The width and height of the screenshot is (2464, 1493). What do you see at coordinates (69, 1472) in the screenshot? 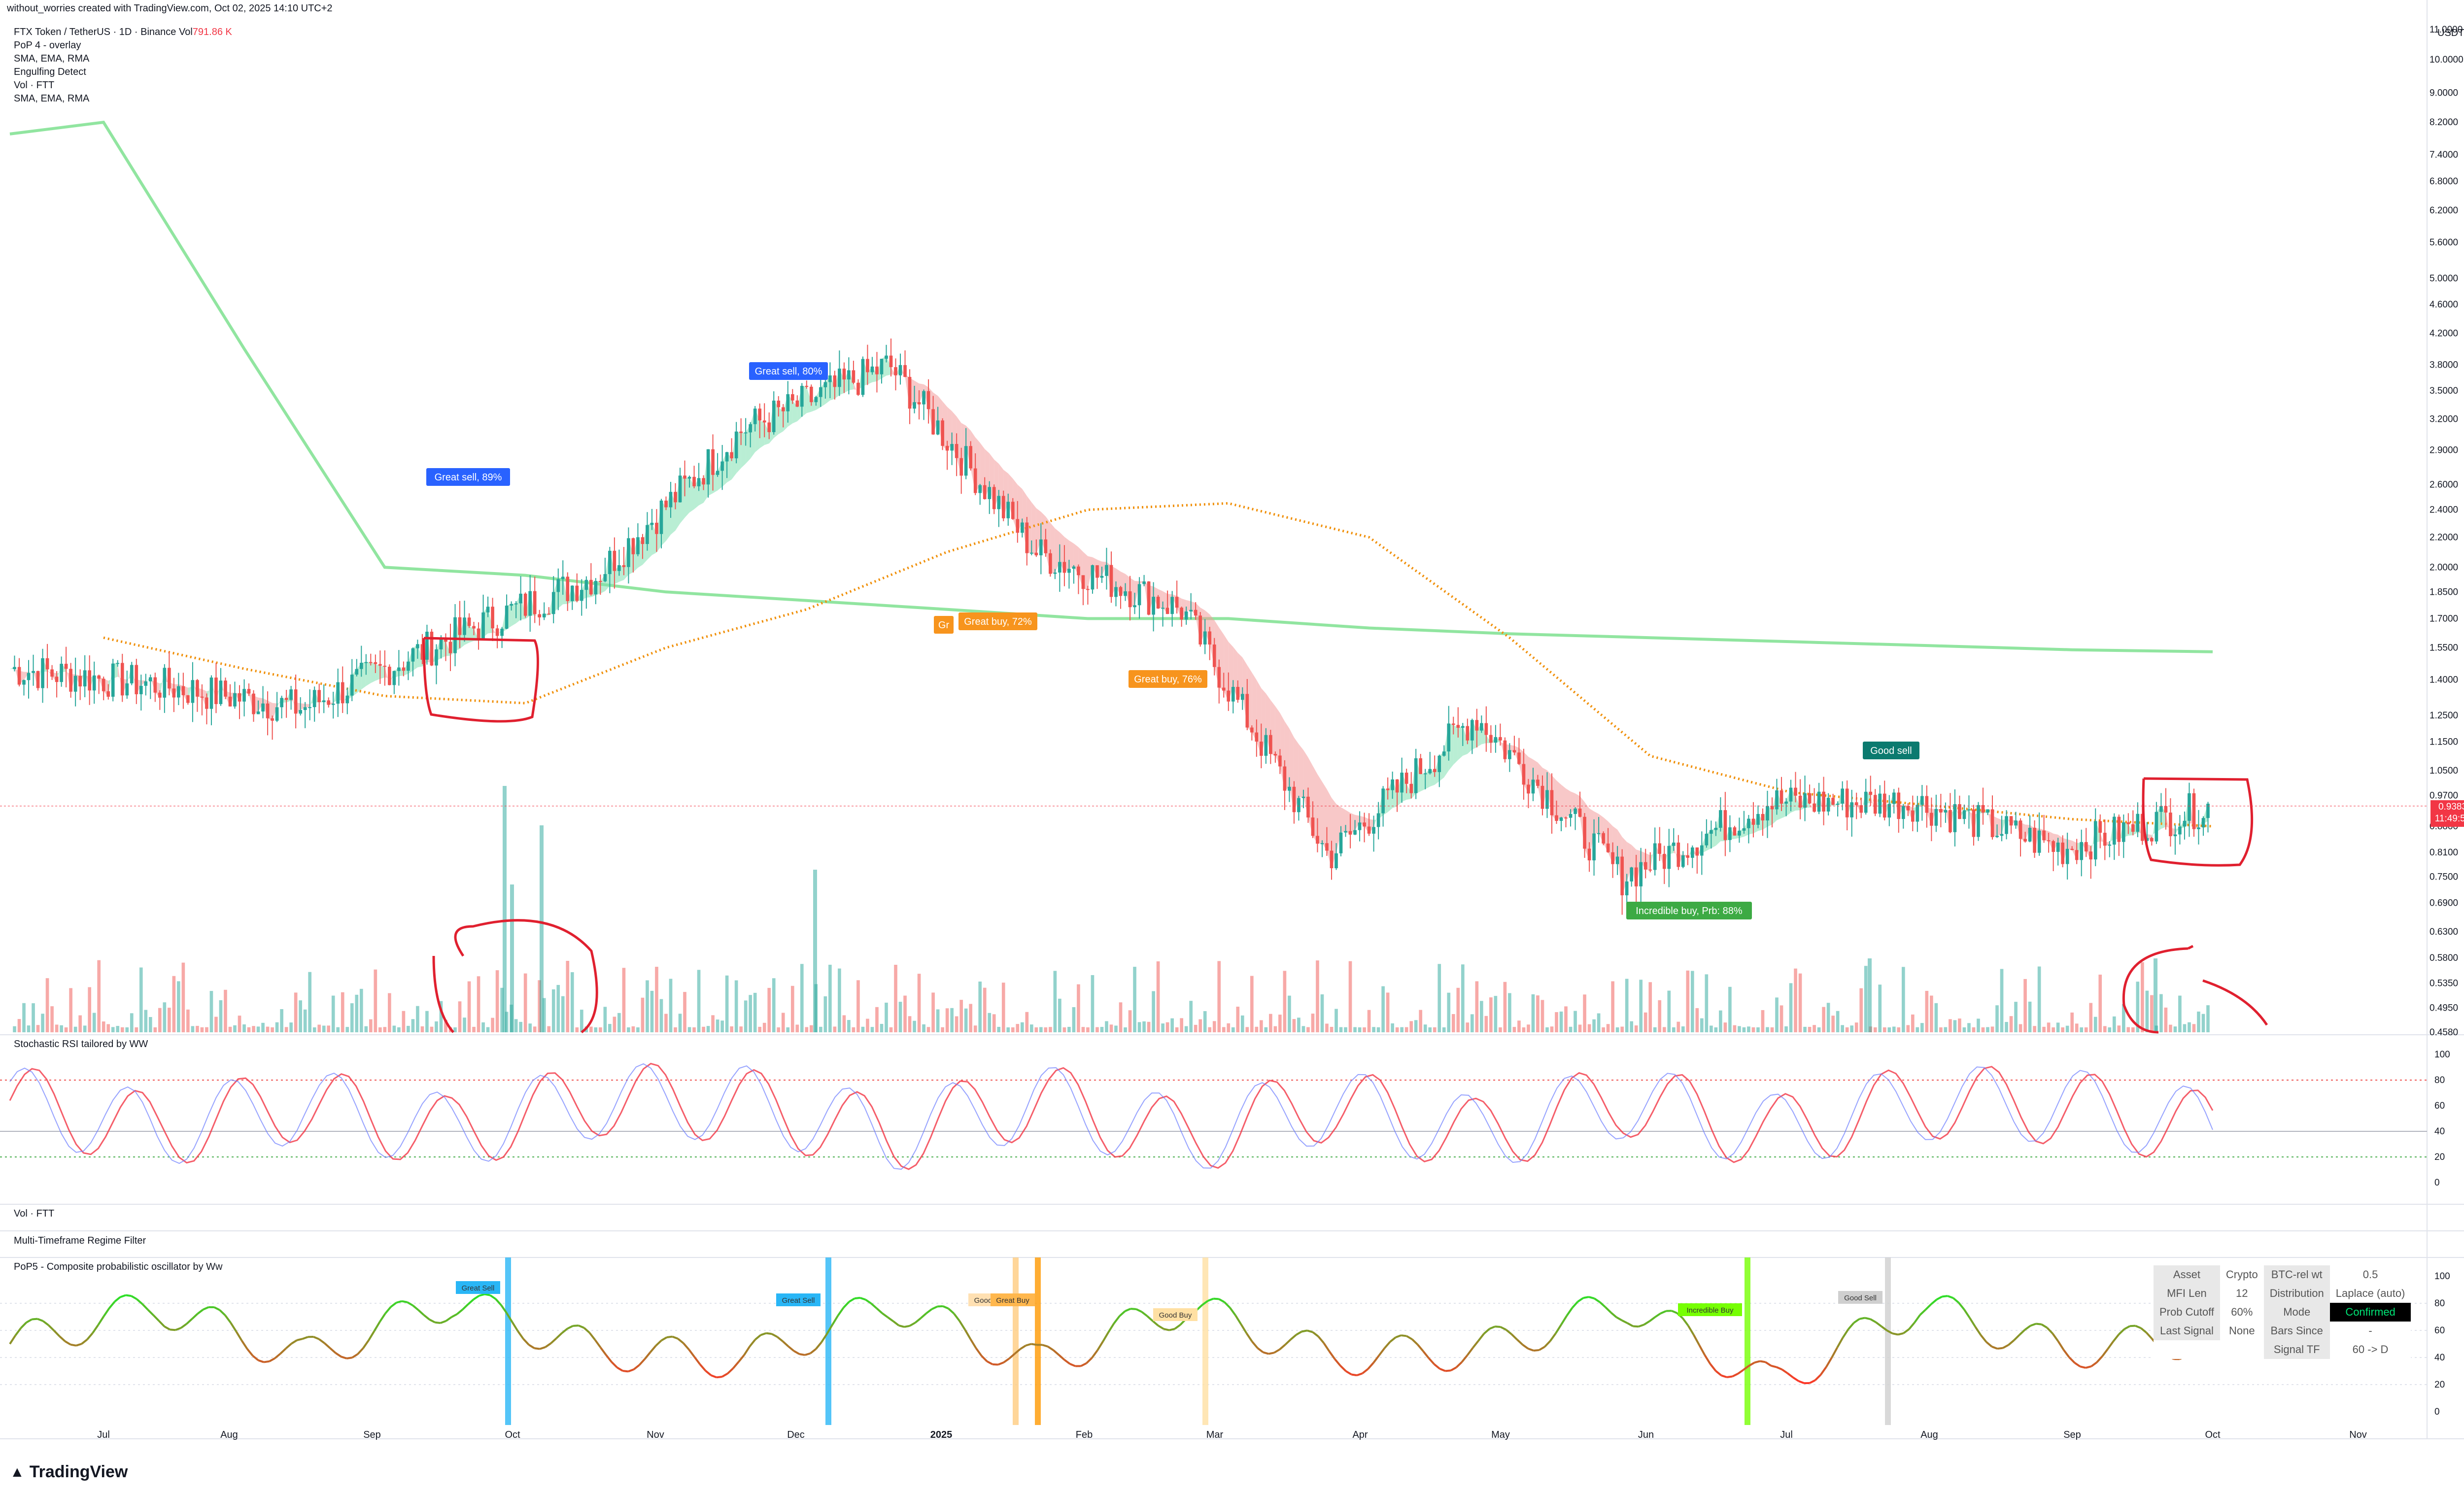
I see `tradingview-logo: ▲ TradingView` at bounding box center [69, 1472].